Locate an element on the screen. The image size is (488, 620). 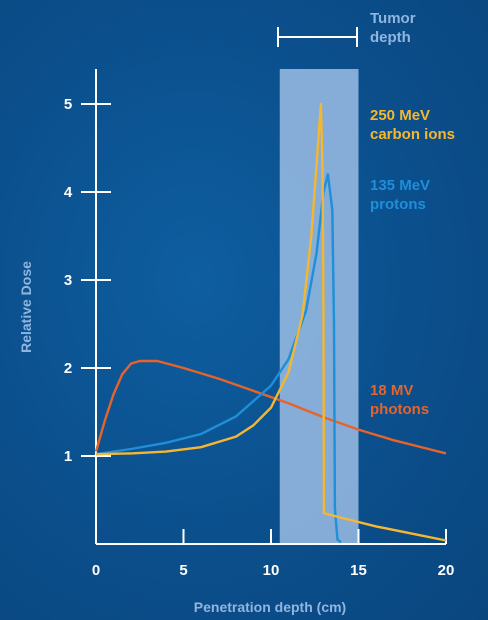
y-tick-label: 5 is located at coordinates (68, 104).